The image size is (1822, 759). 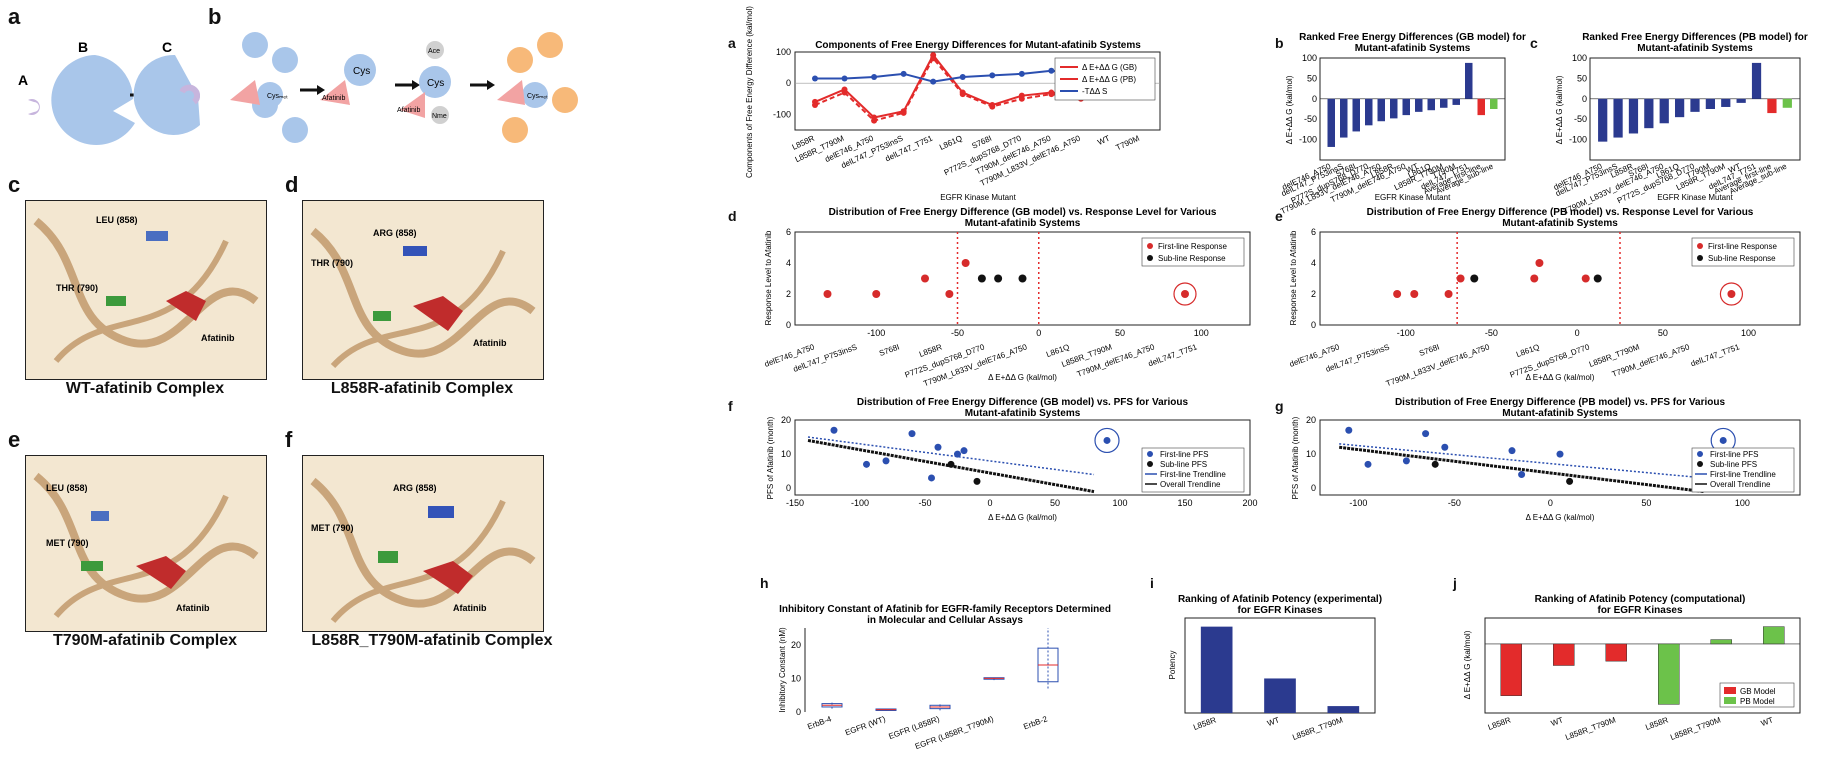 What do you see at coordinates (783, 52) in the screenshot?
I see `y-tick-a: 100` at bounding box center [783, 52].